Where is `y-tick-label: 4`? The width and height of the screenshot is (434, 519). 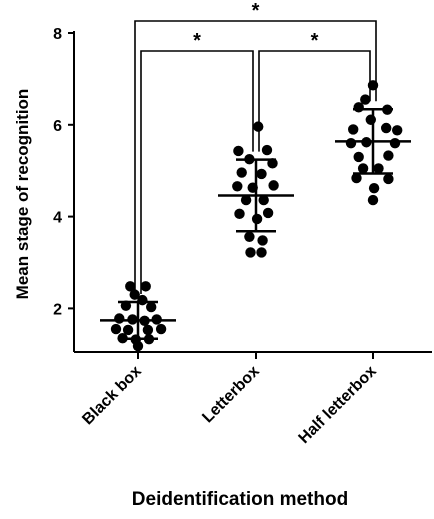
y-tick-label: 4 is located at coordinates (57, 218).